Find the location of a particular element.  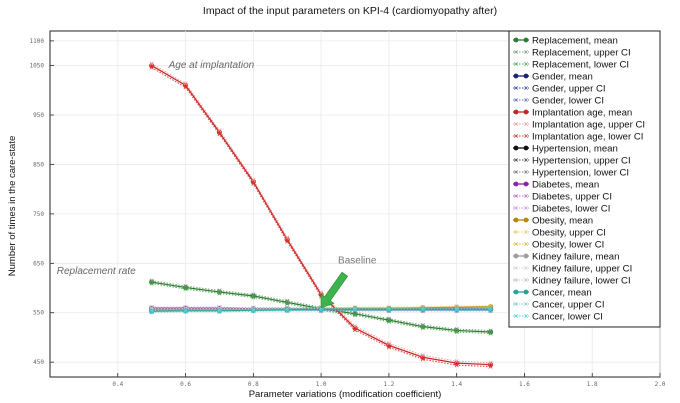

legend-item: Gender, mean is located at coordinates (553, 76).